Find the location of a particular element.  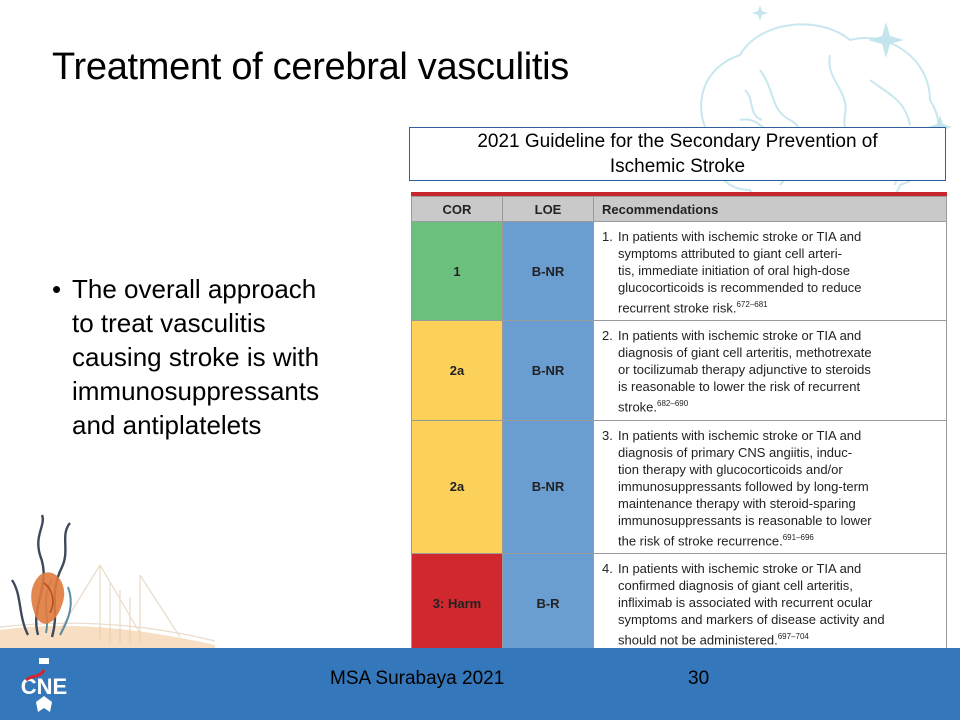

loe-cell: B-R is located at coordinates (548, 603).